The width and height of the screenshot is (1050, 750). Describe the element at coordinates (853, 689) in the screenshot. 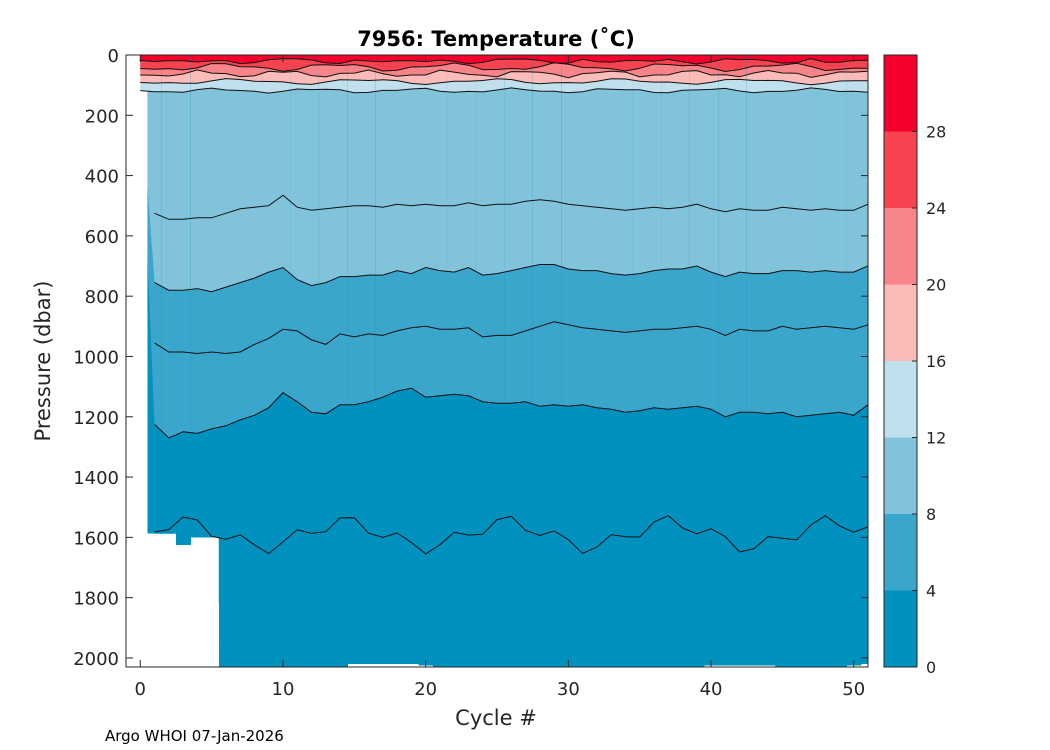

I see `x-tick-label: 50` at that location.